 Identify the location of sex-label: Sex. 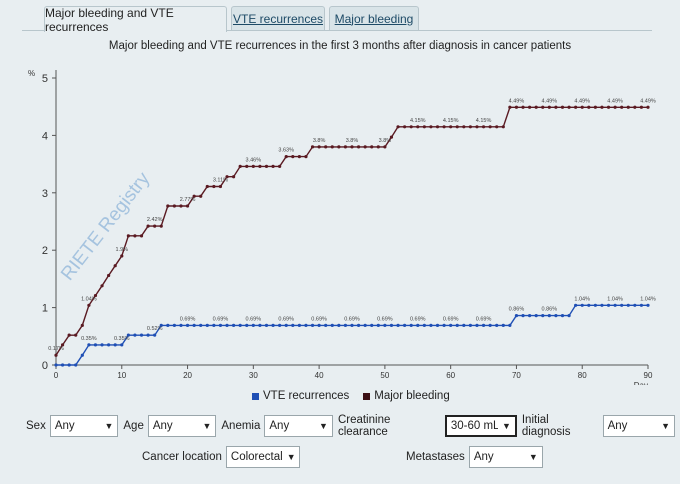
(36, 426).